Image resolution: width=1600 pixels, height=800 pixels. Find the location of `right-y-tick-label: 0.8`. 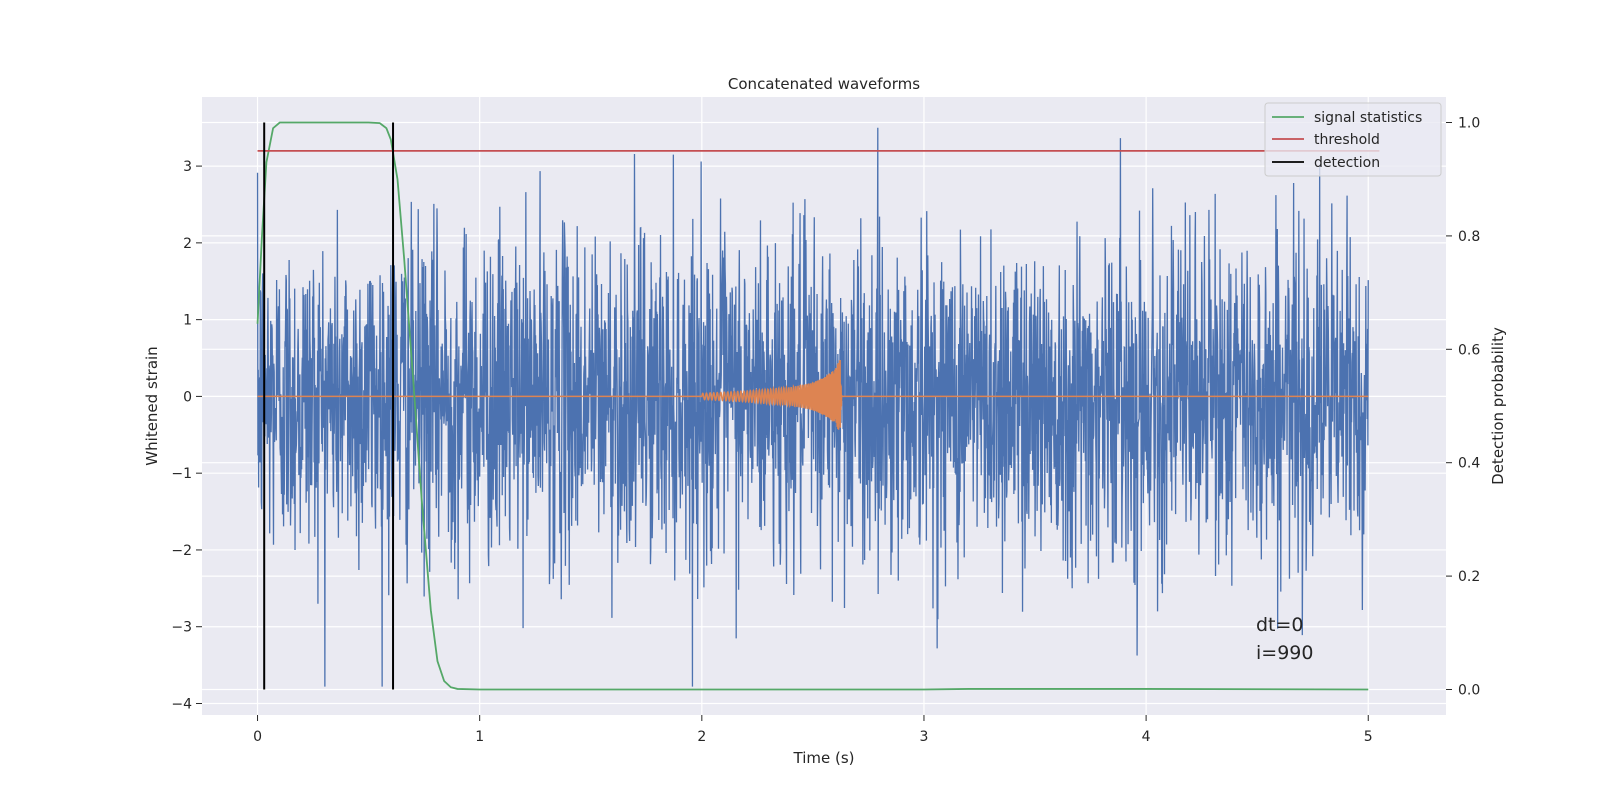

right-y-tick-label: 0.8 is located at coordinates (1469, 237).